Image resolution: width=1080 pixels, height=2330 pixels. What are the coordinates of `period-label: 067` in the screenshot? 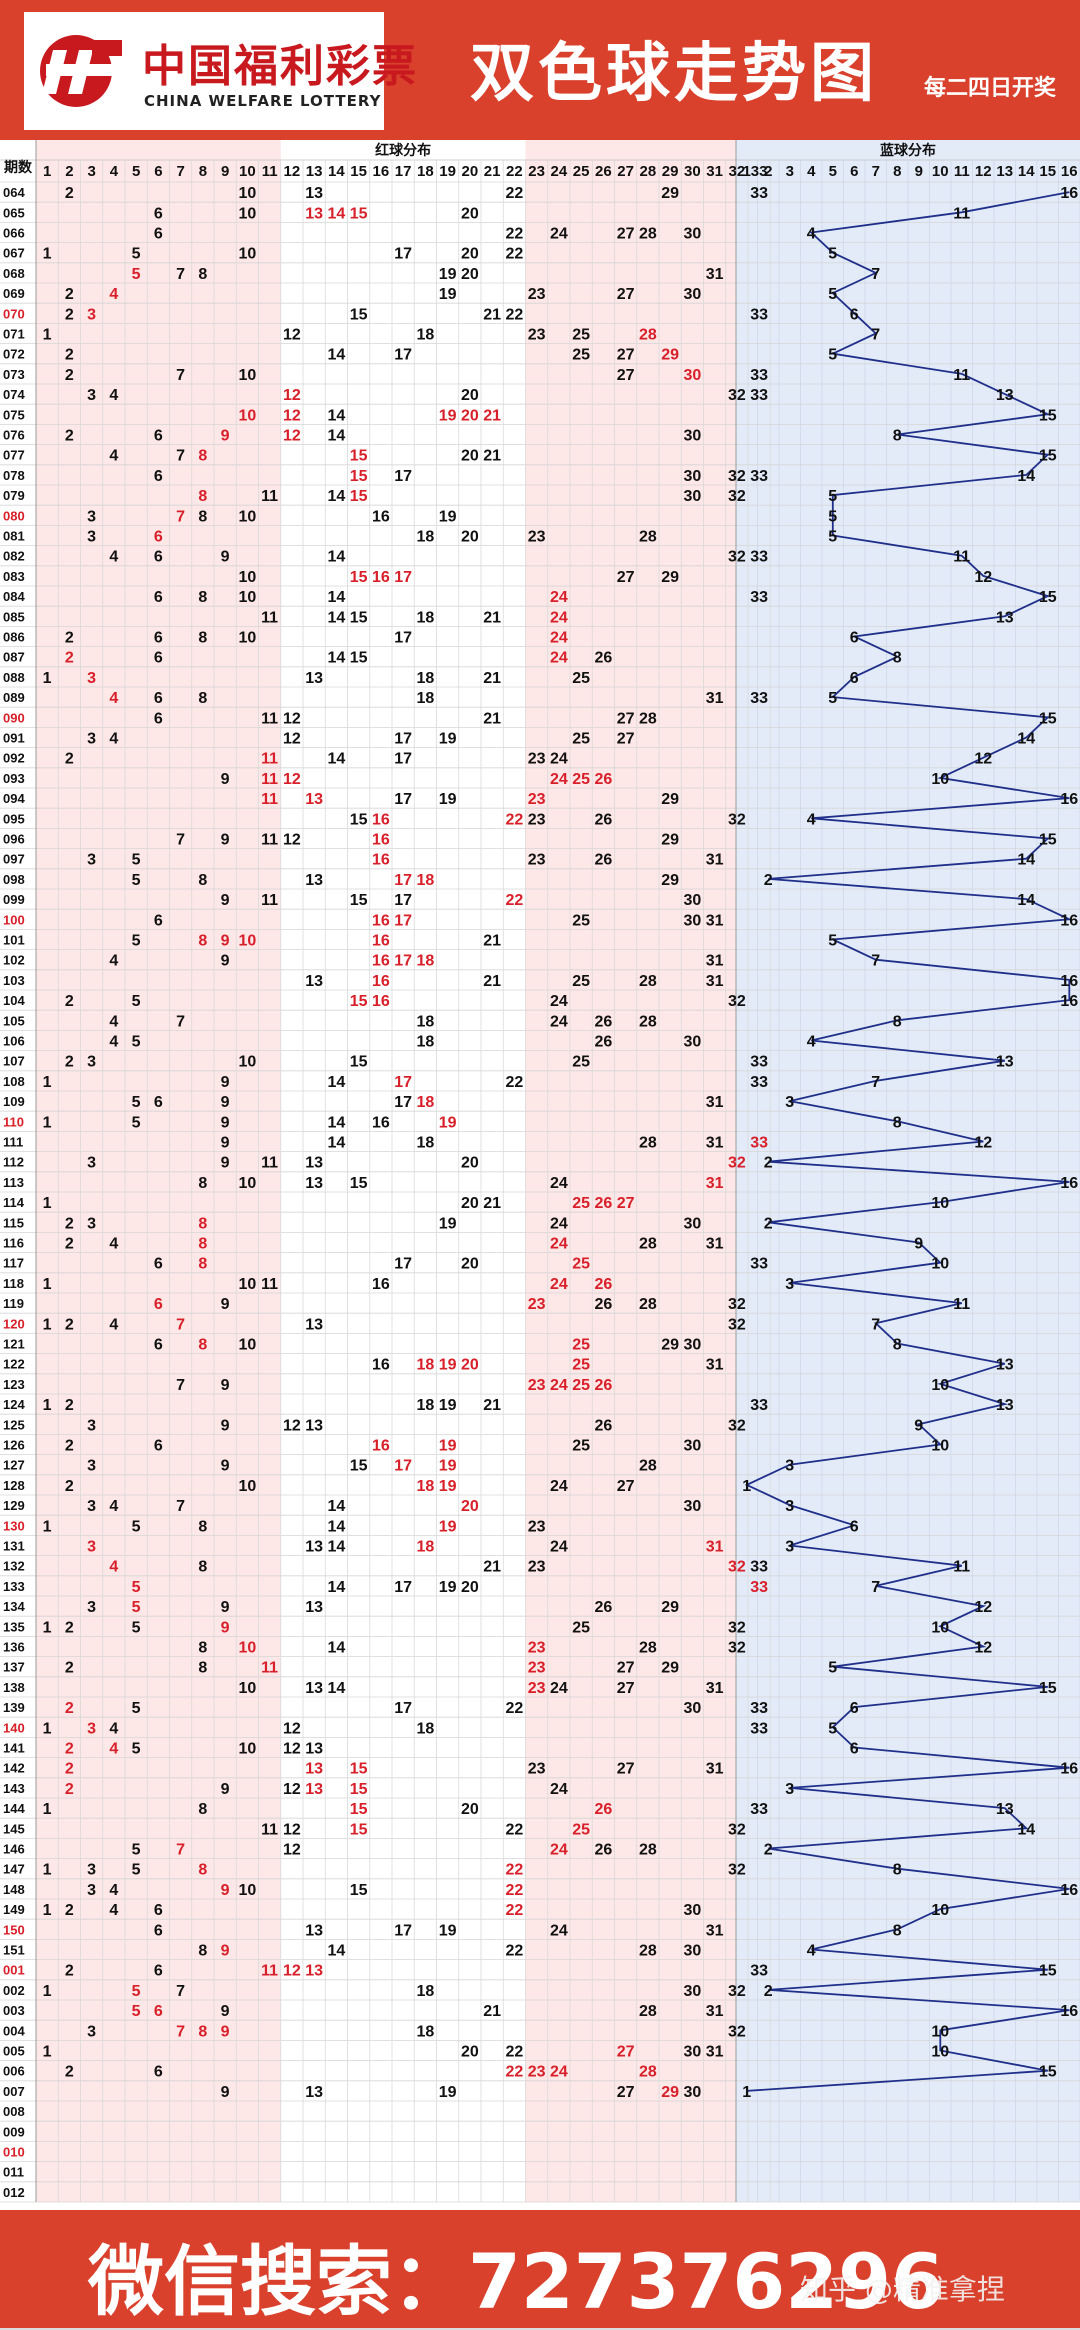 It's located at (14, 253).